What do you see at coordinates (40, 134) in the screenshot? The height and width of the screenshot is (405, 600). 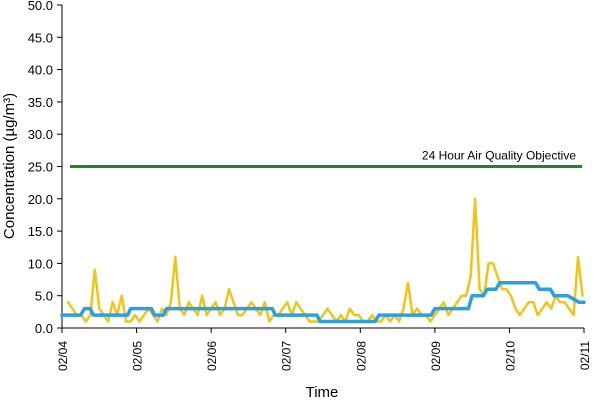 I see `y-tick-label: 30.0` at bounding box center [40, 134].